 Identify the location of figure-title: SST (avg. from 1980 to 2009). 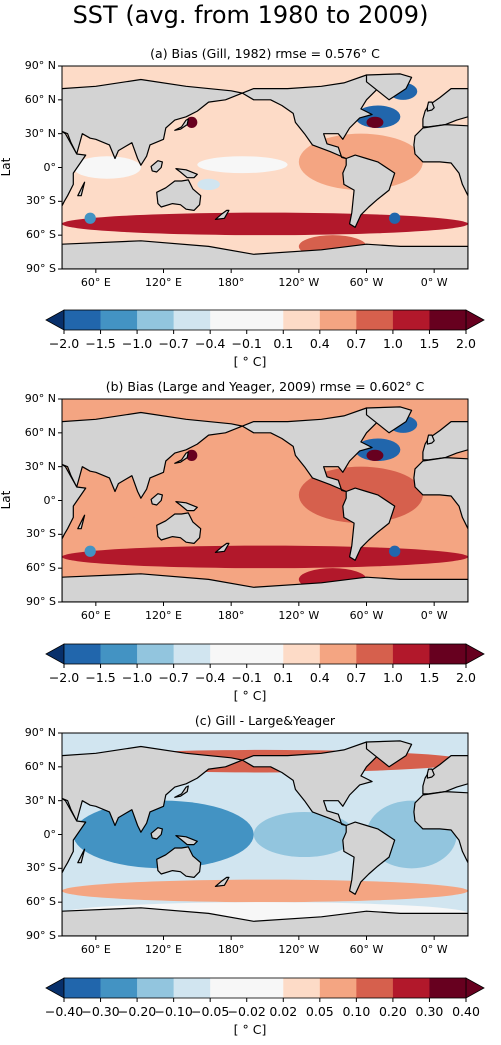
(250, 15).